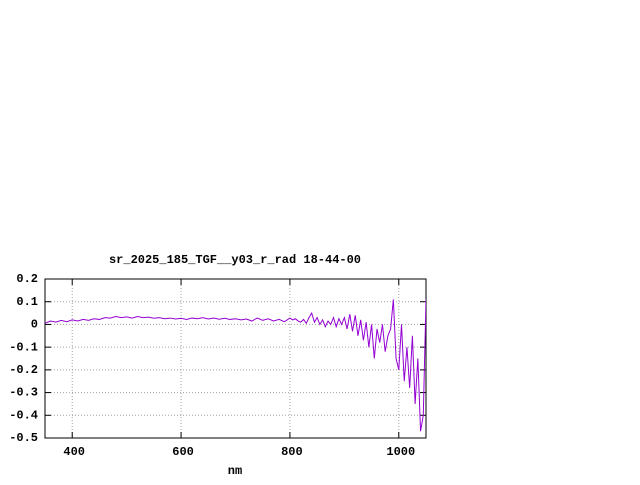  Describe the element at coordinates (27, 302) in the screenshot. I see `y-tick-label: 0.1` at that location.